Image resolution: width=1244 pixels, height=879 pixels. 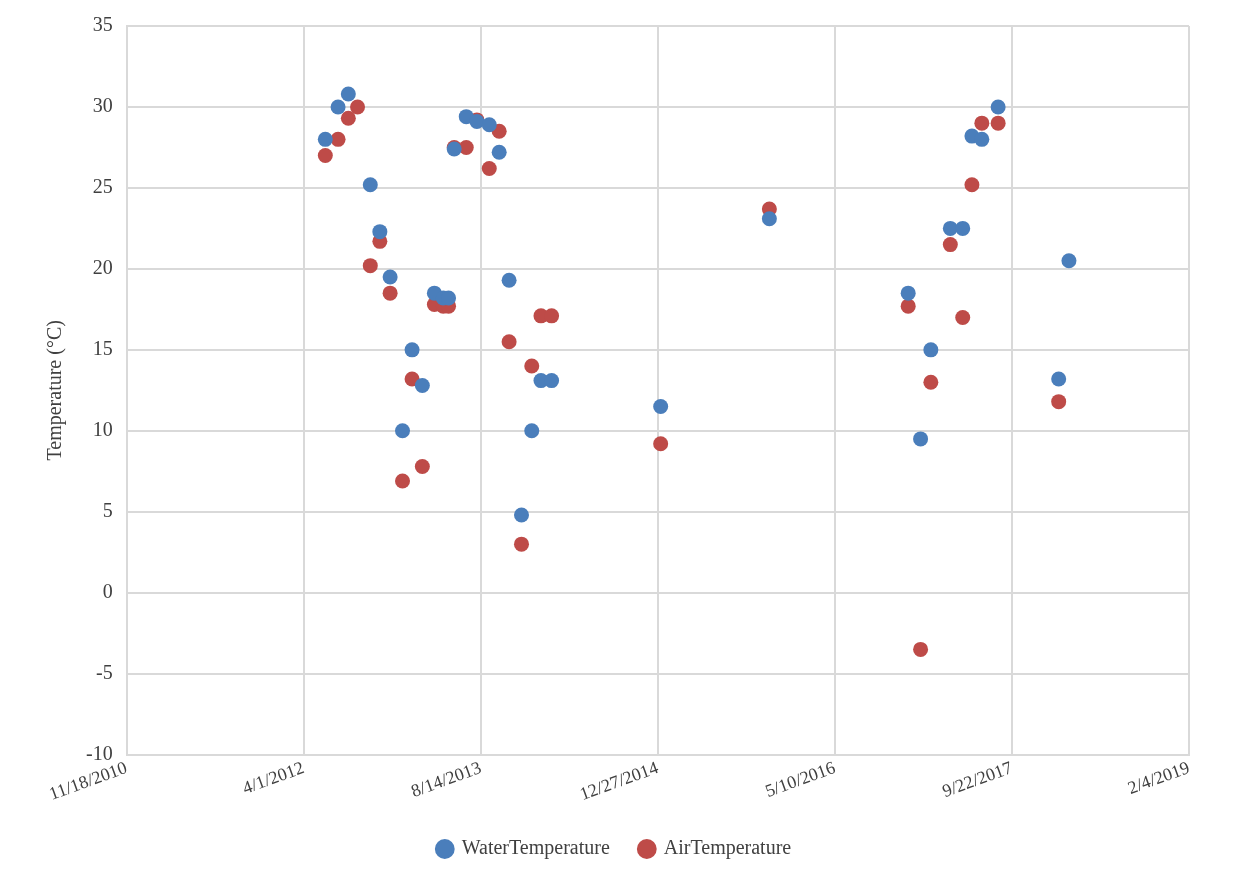 I want to click on x-tick-label: 4/1/2012, so click(x=273, y=777).